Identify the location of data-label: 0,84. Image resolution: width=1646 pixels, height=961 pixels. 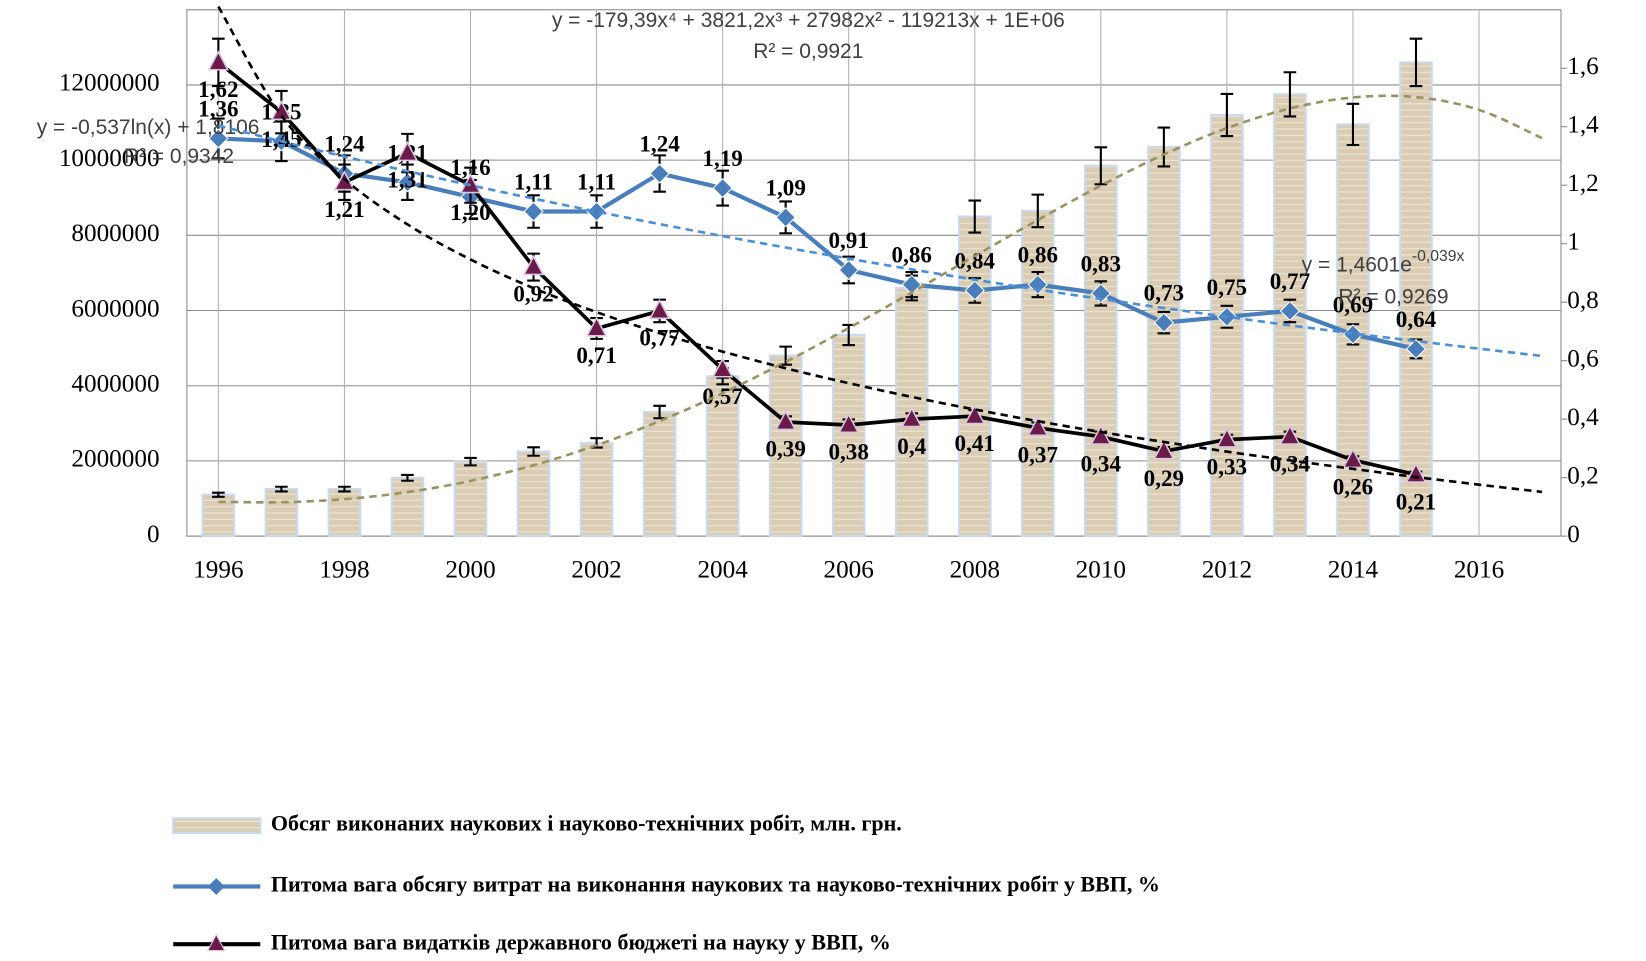
(975, 260).